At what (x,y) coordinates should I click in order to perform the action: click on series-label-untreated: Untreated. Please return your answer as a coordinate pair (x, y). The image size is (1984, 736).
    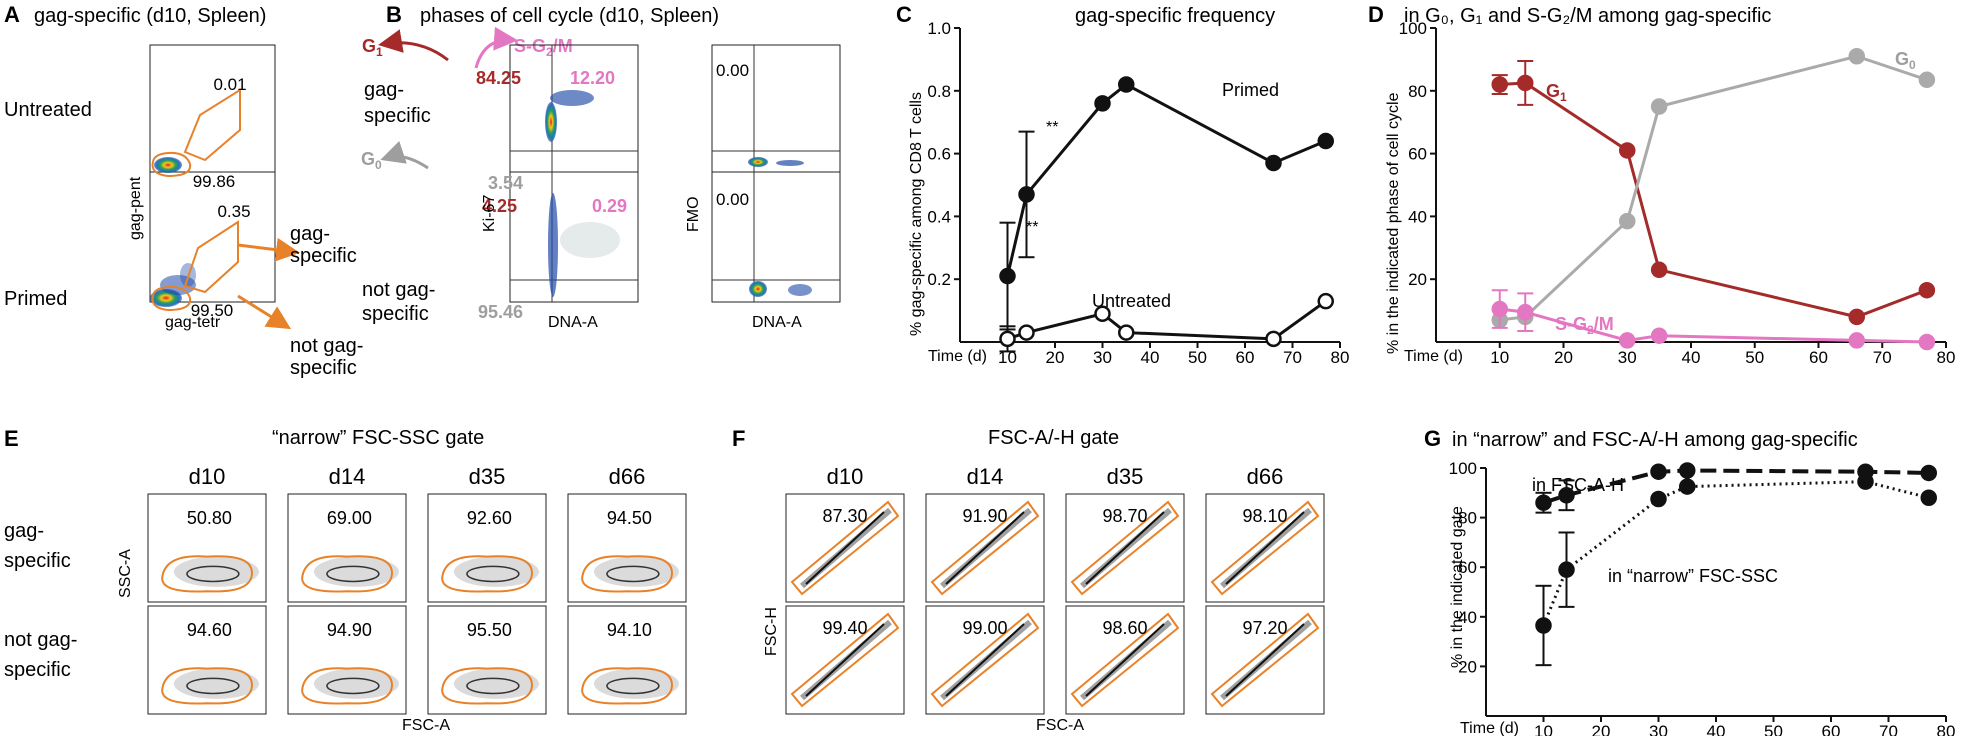
    Looking at the image, I should click on (1131, 301).